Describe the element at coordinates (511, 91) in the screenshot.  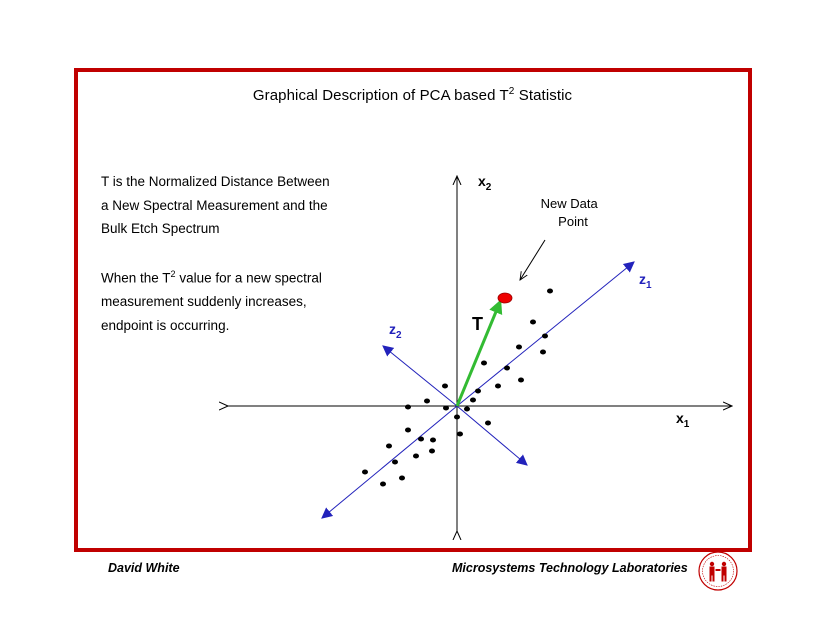
I see `title-superscript: 2` at that location.